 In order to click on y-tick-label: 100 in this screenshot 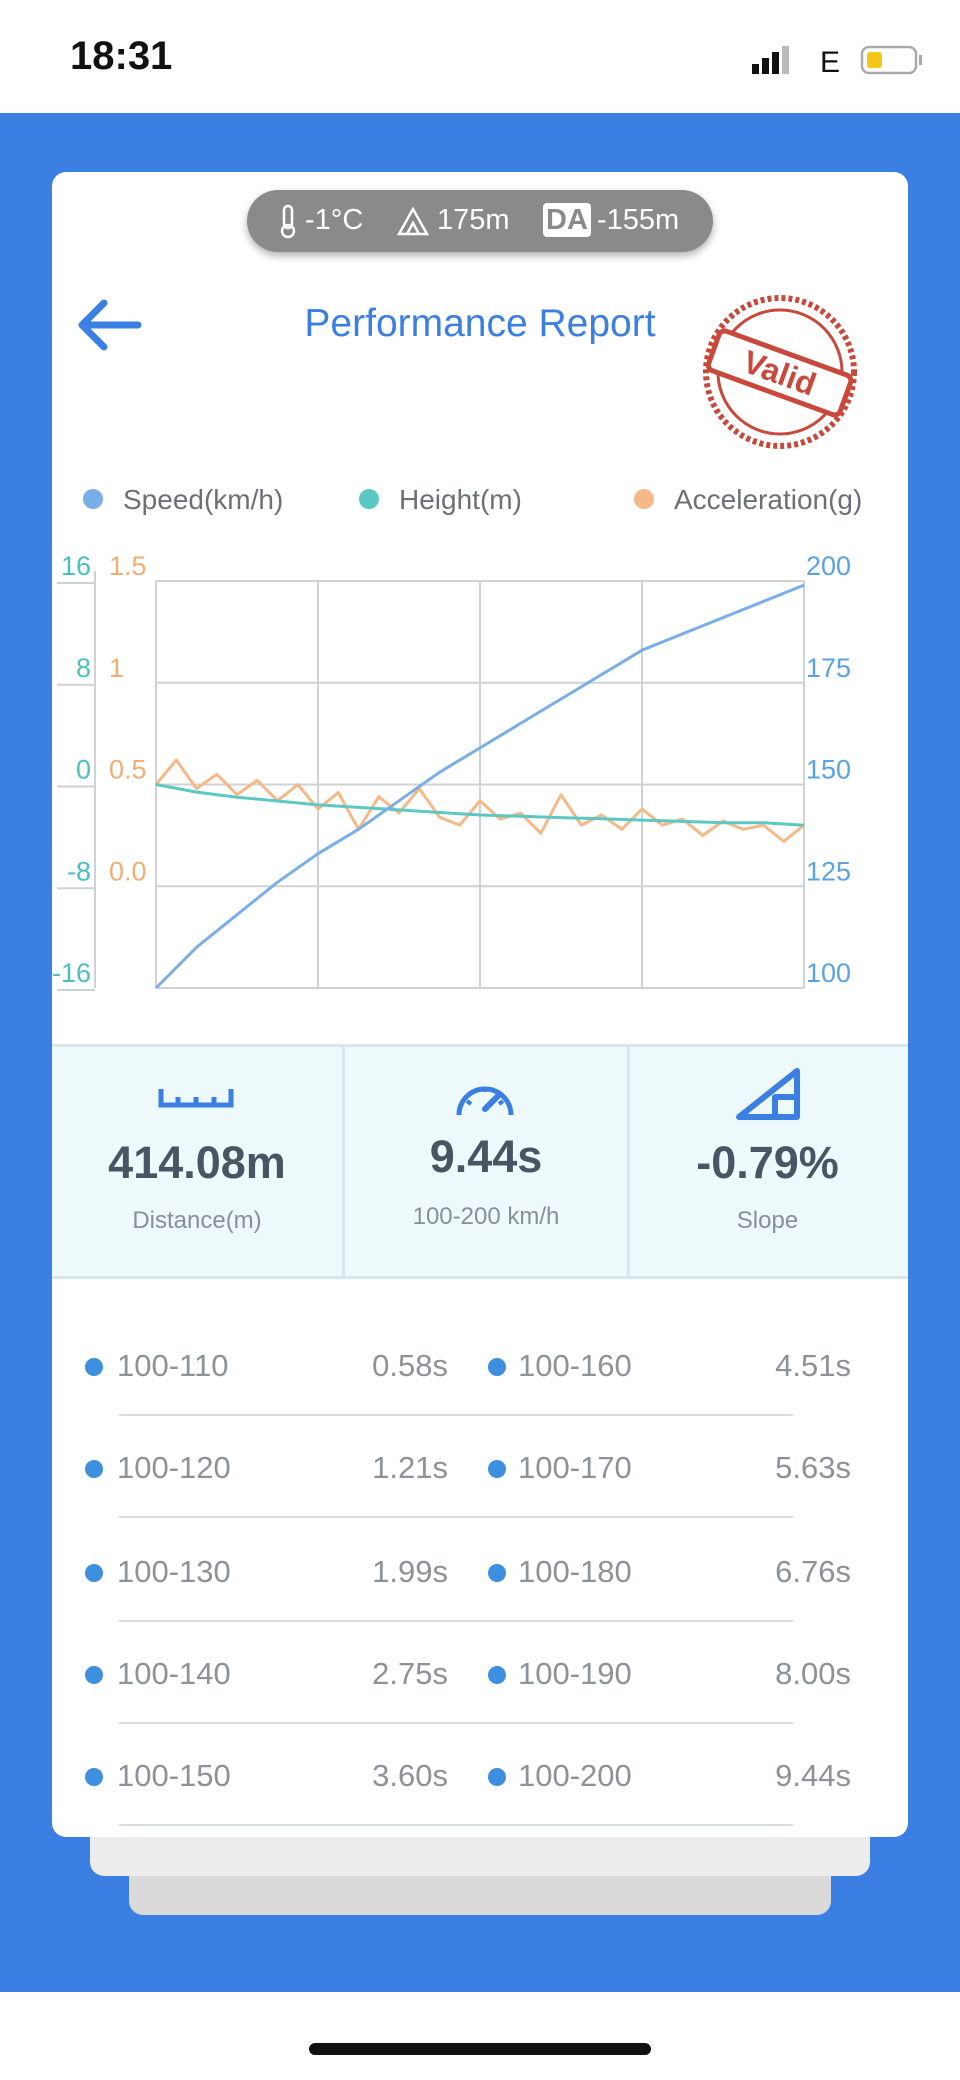, I will do `click(828, 973)`.